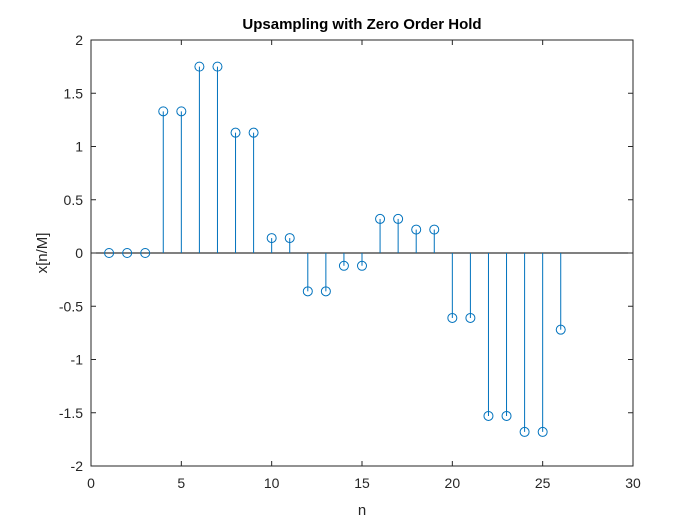  I want to click on y-tick-label: -0.5, so click(71, 306).